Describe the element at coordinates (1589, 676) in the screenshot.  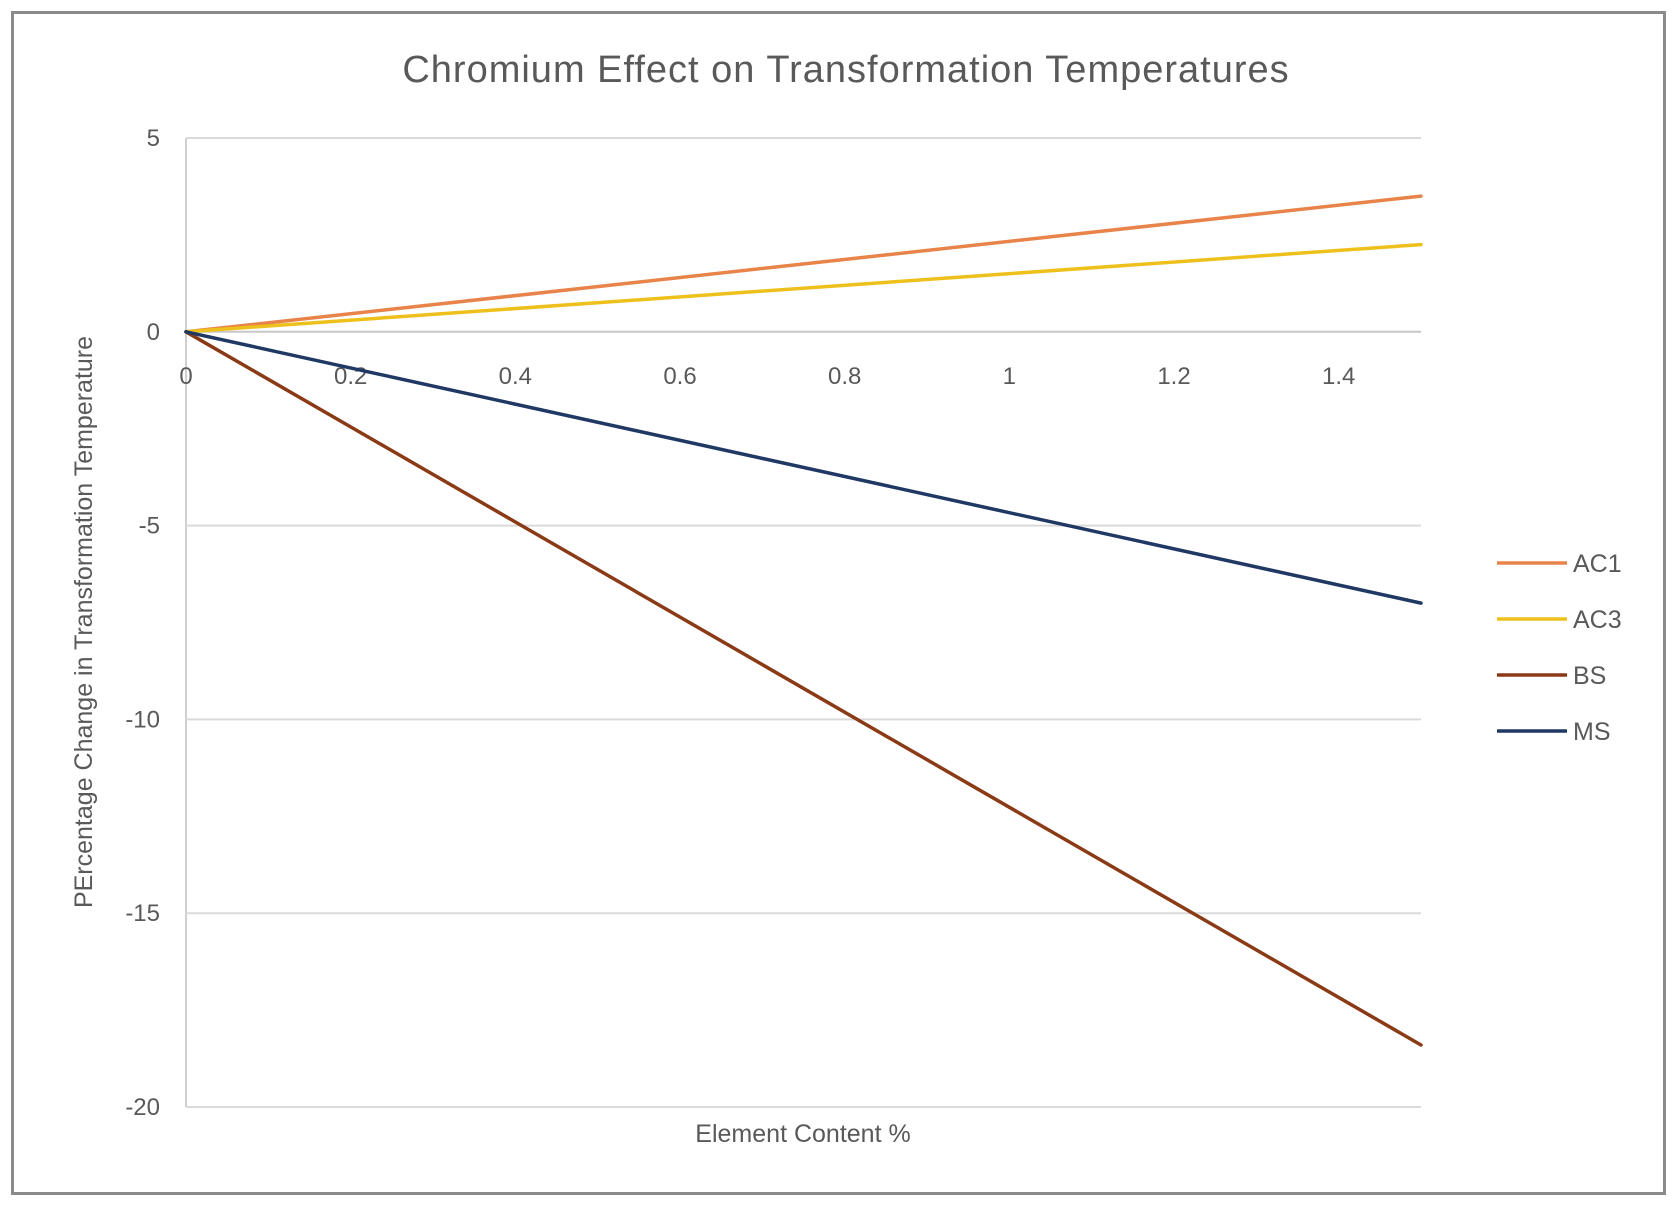
I see `legend-label: BS` at that location.